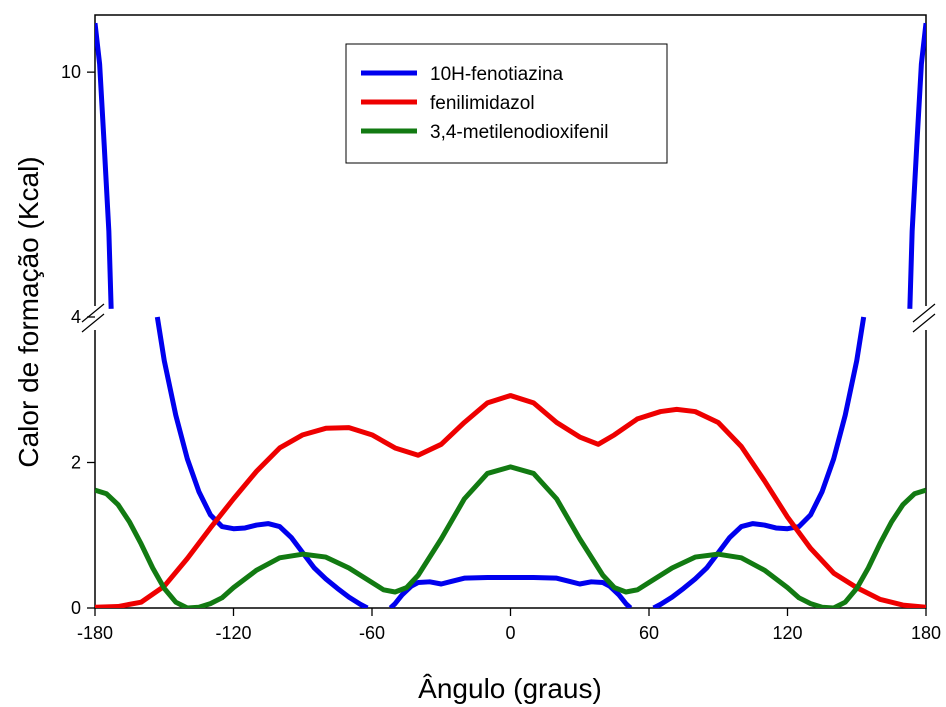 The image size is (946, 707). I want to click on y-tick-label-0: 0, so click(76, 608).